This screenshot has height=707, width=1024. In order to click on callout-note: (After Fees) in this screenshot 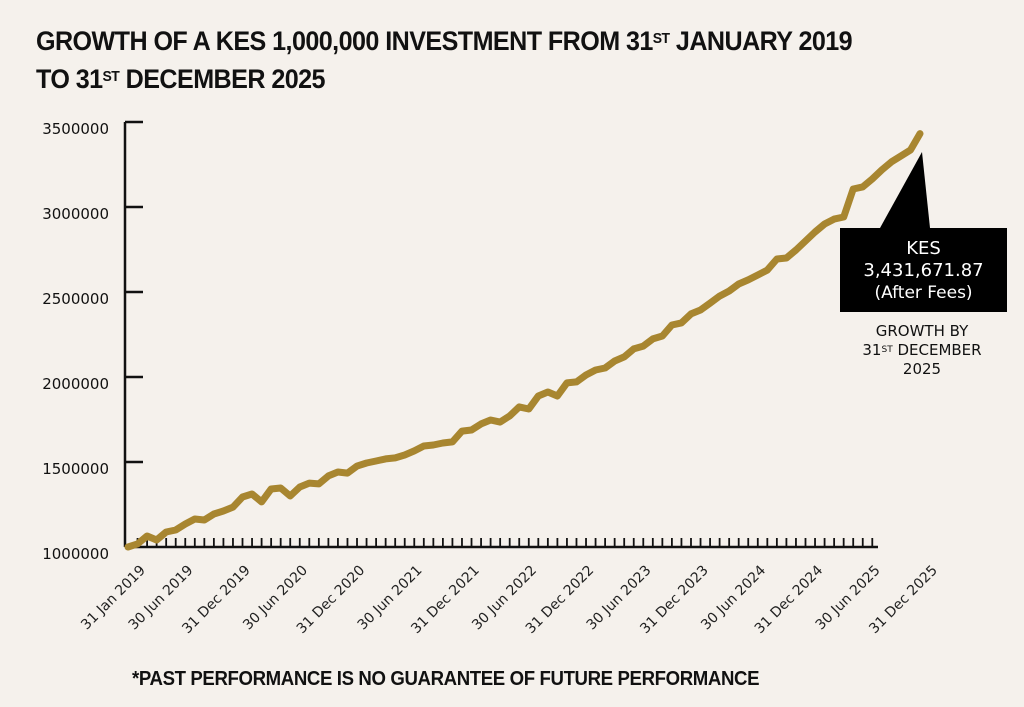, I will do `click(923, 293)`.